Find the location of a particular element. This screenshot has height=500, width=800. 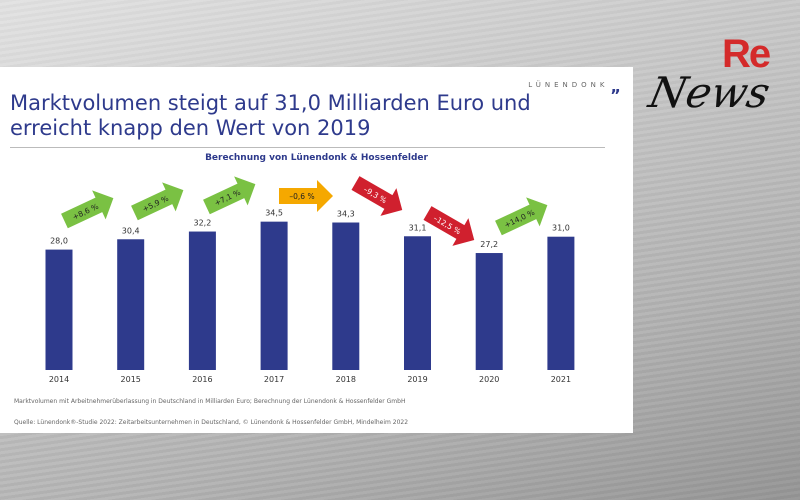

change-arrow-down: –9,3 % is located at coordinates (377, 196).